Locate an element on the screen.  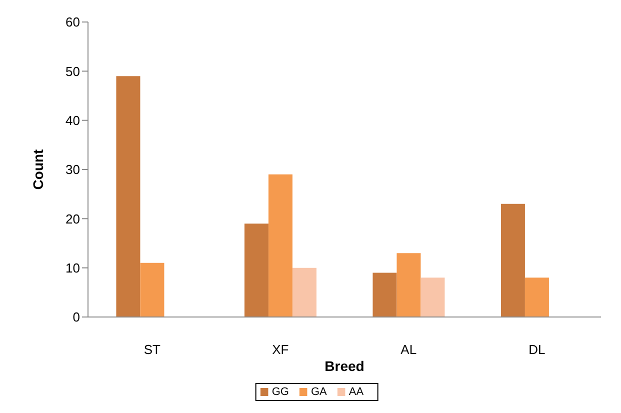
y-tick-label: 60 is located at coordinates (73, 22).